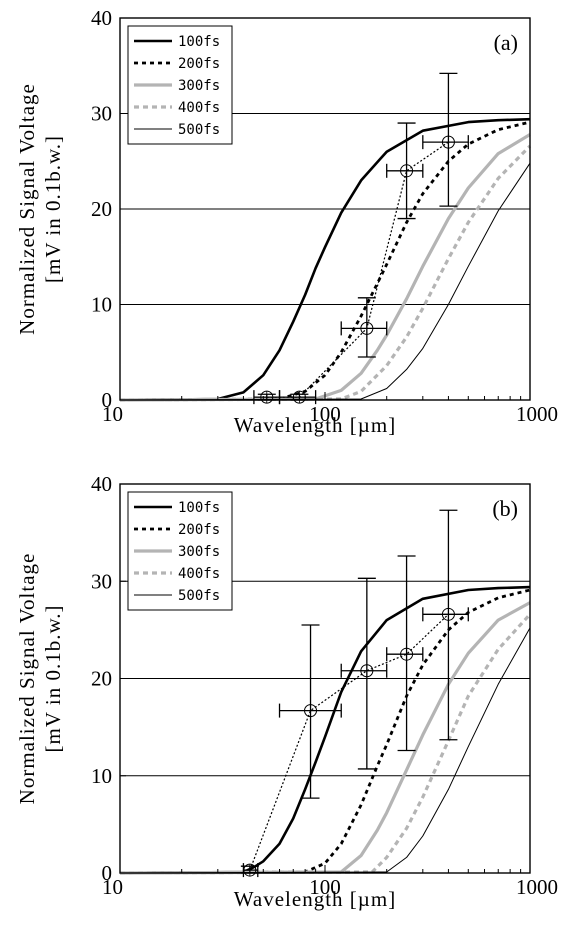  I want to click on panel-label: (a), so click(506, 42).